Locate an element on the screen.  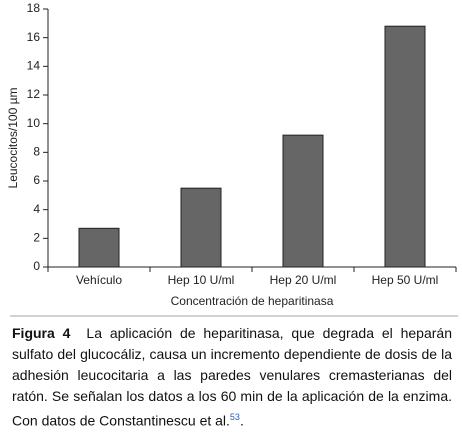
y-tick-label: 18 is located at coordinates (34, 8).